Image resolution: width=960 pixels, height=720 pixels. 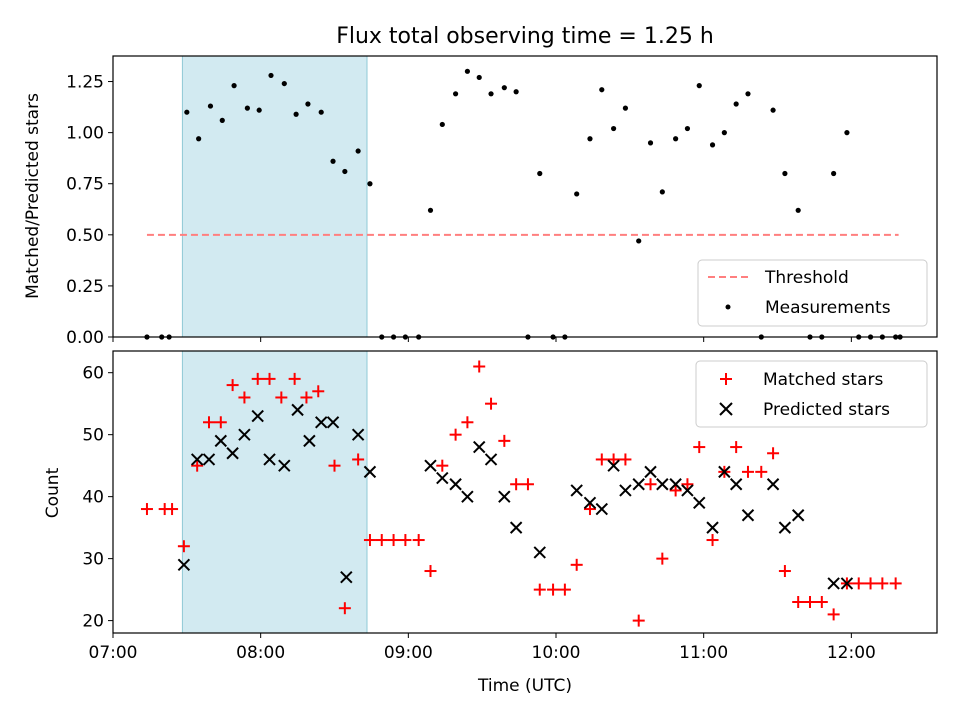 What do you see at coordinates (728, 307) in the screenshot?
I see `legend-measurement-swatch` at bounding box center [728, 307].